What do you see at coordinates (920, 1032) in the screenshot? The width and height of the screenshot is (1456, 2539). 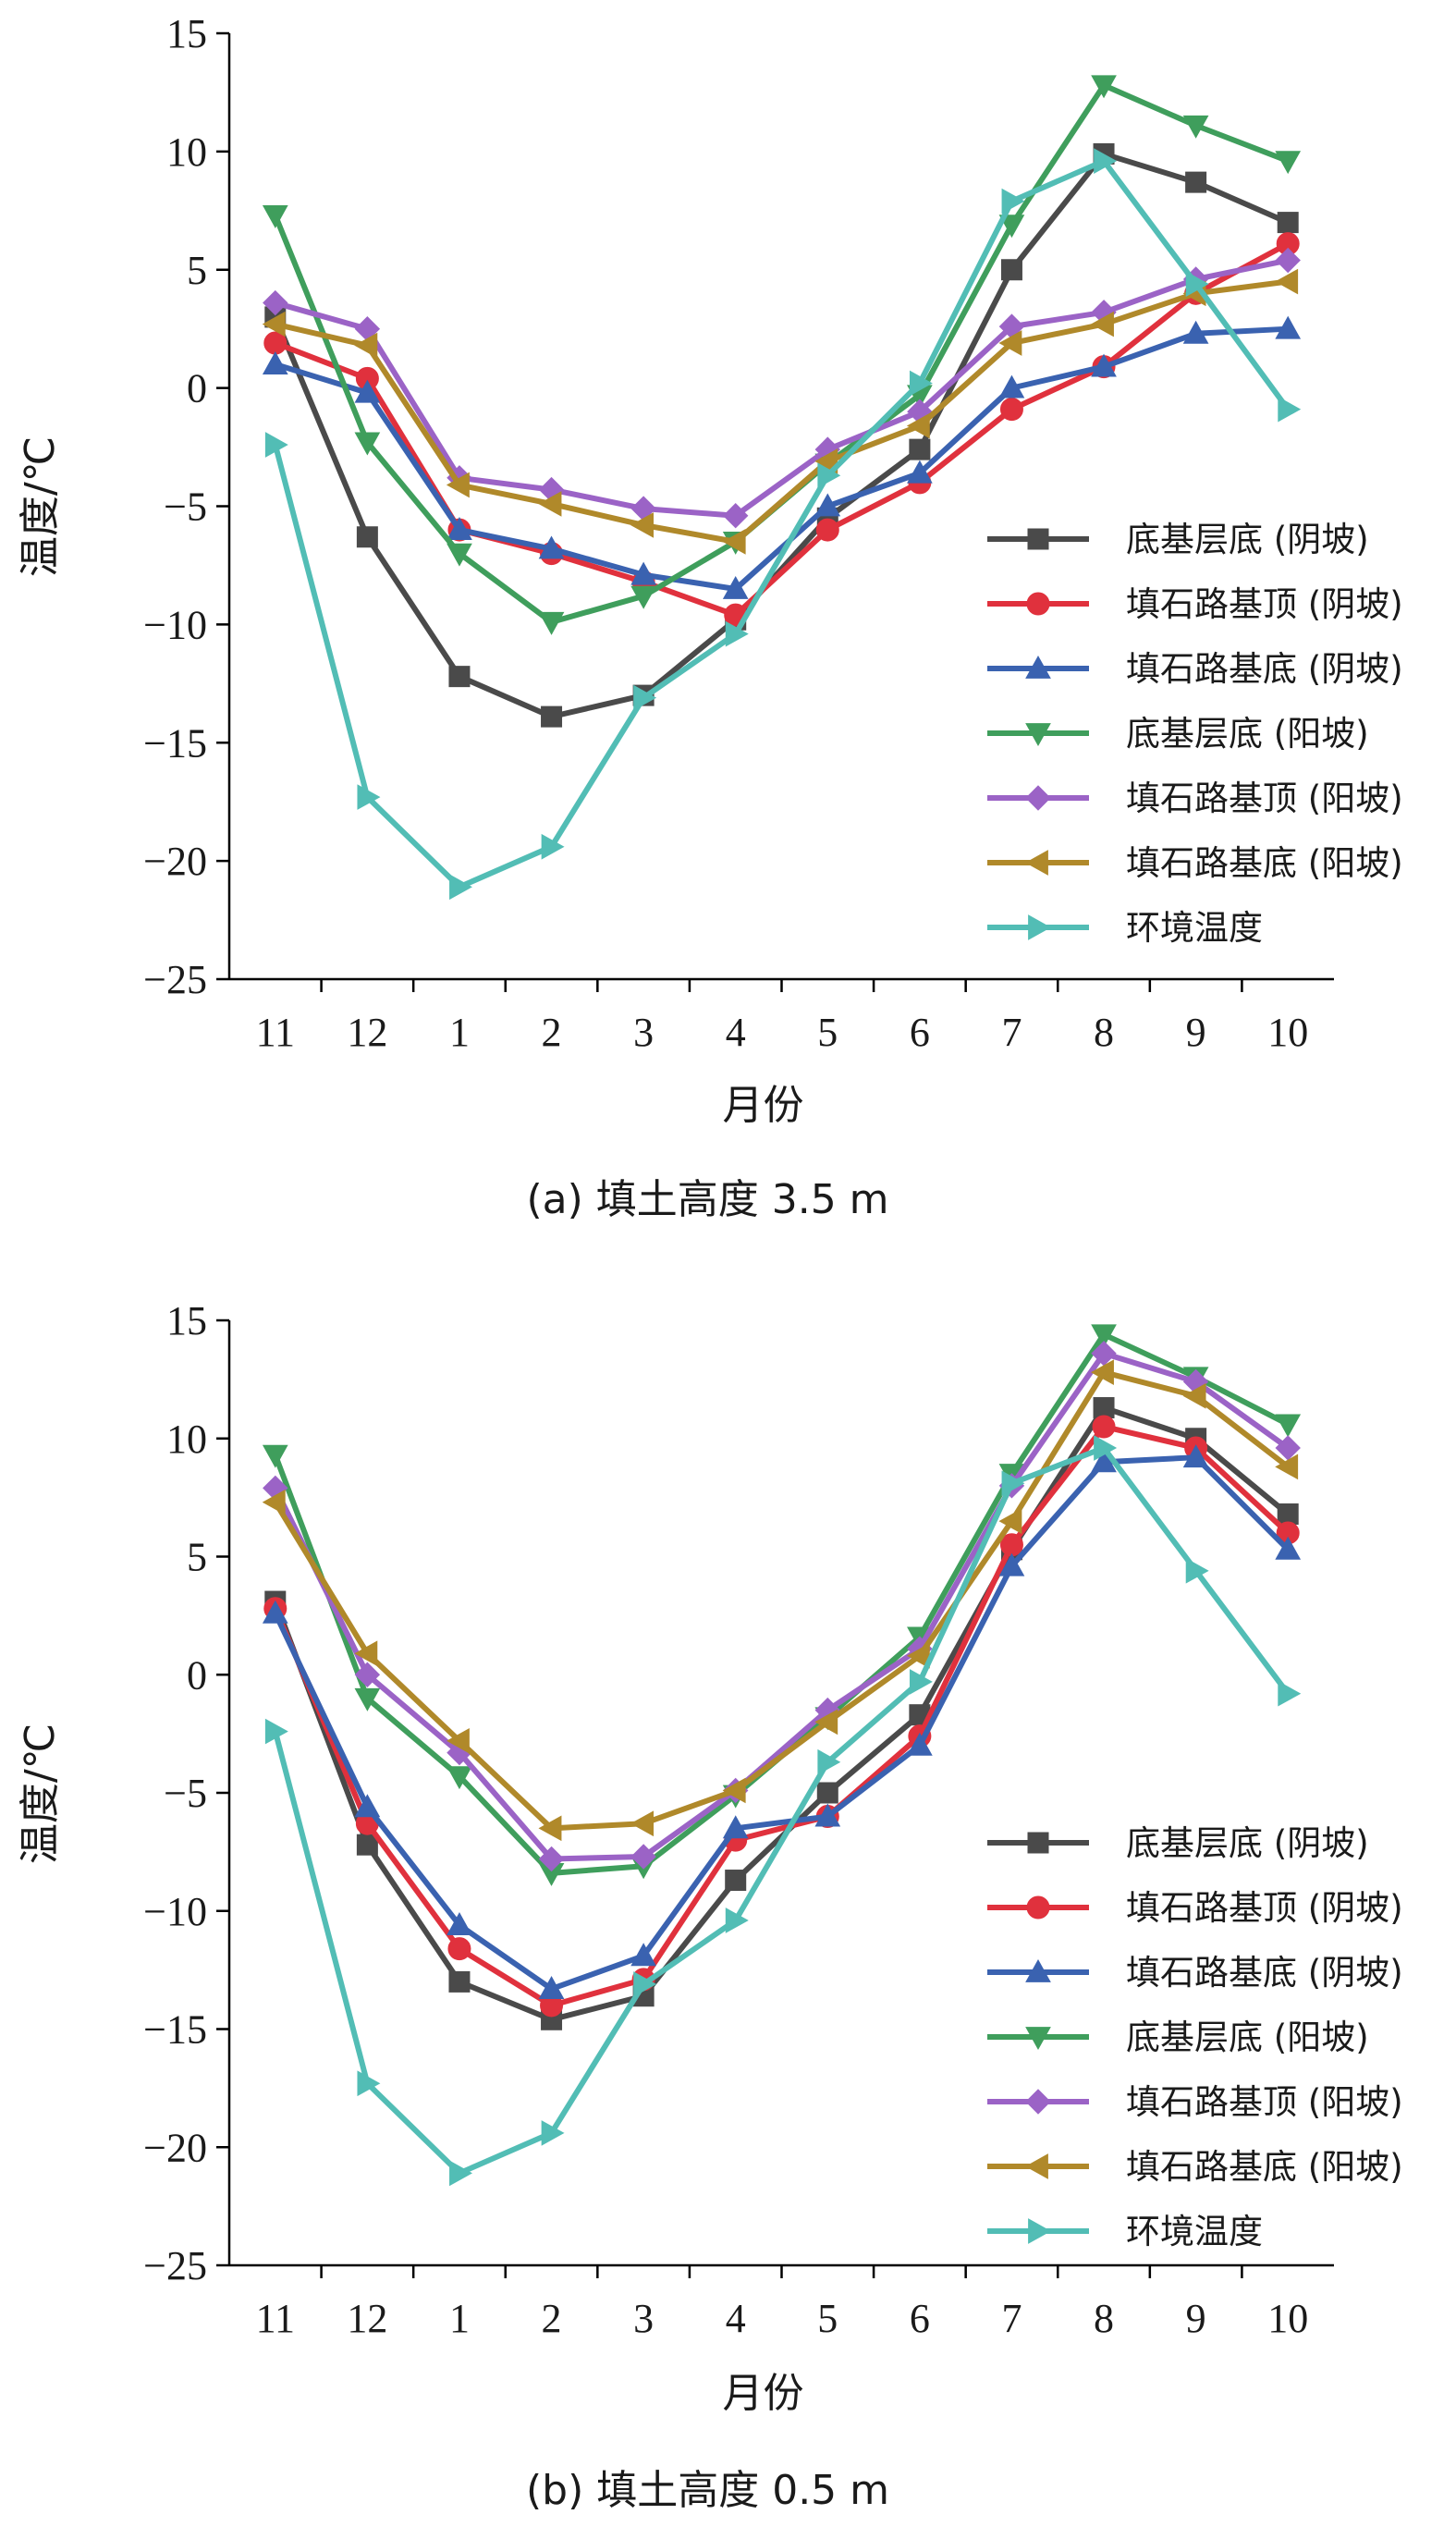 I see `x-tick-label: 6` at bounding box center [920, 1032].